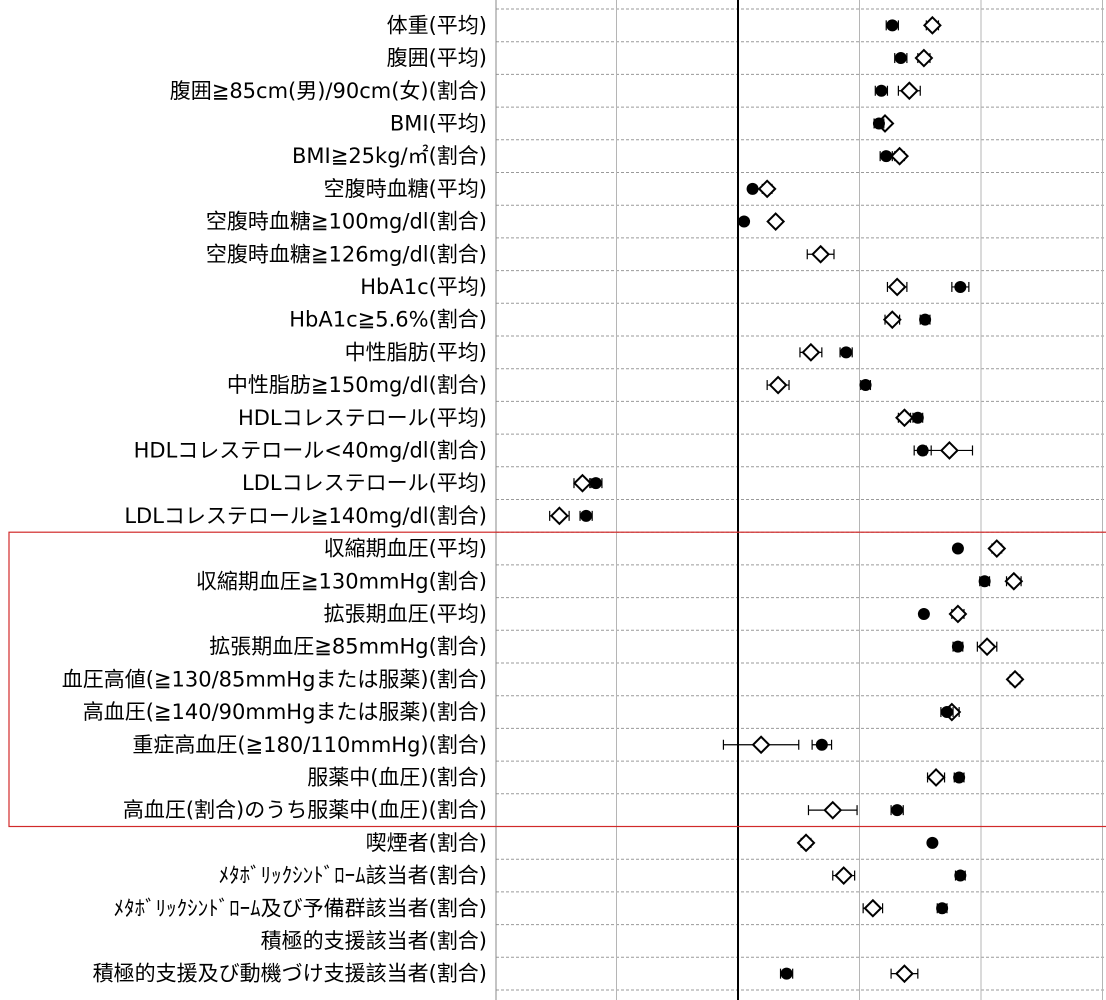  What do you see at coordinates (364, 483) in the screenshot?
I see `row-label: LDLコレステロール(平均)` at bounding box center [364, 483].